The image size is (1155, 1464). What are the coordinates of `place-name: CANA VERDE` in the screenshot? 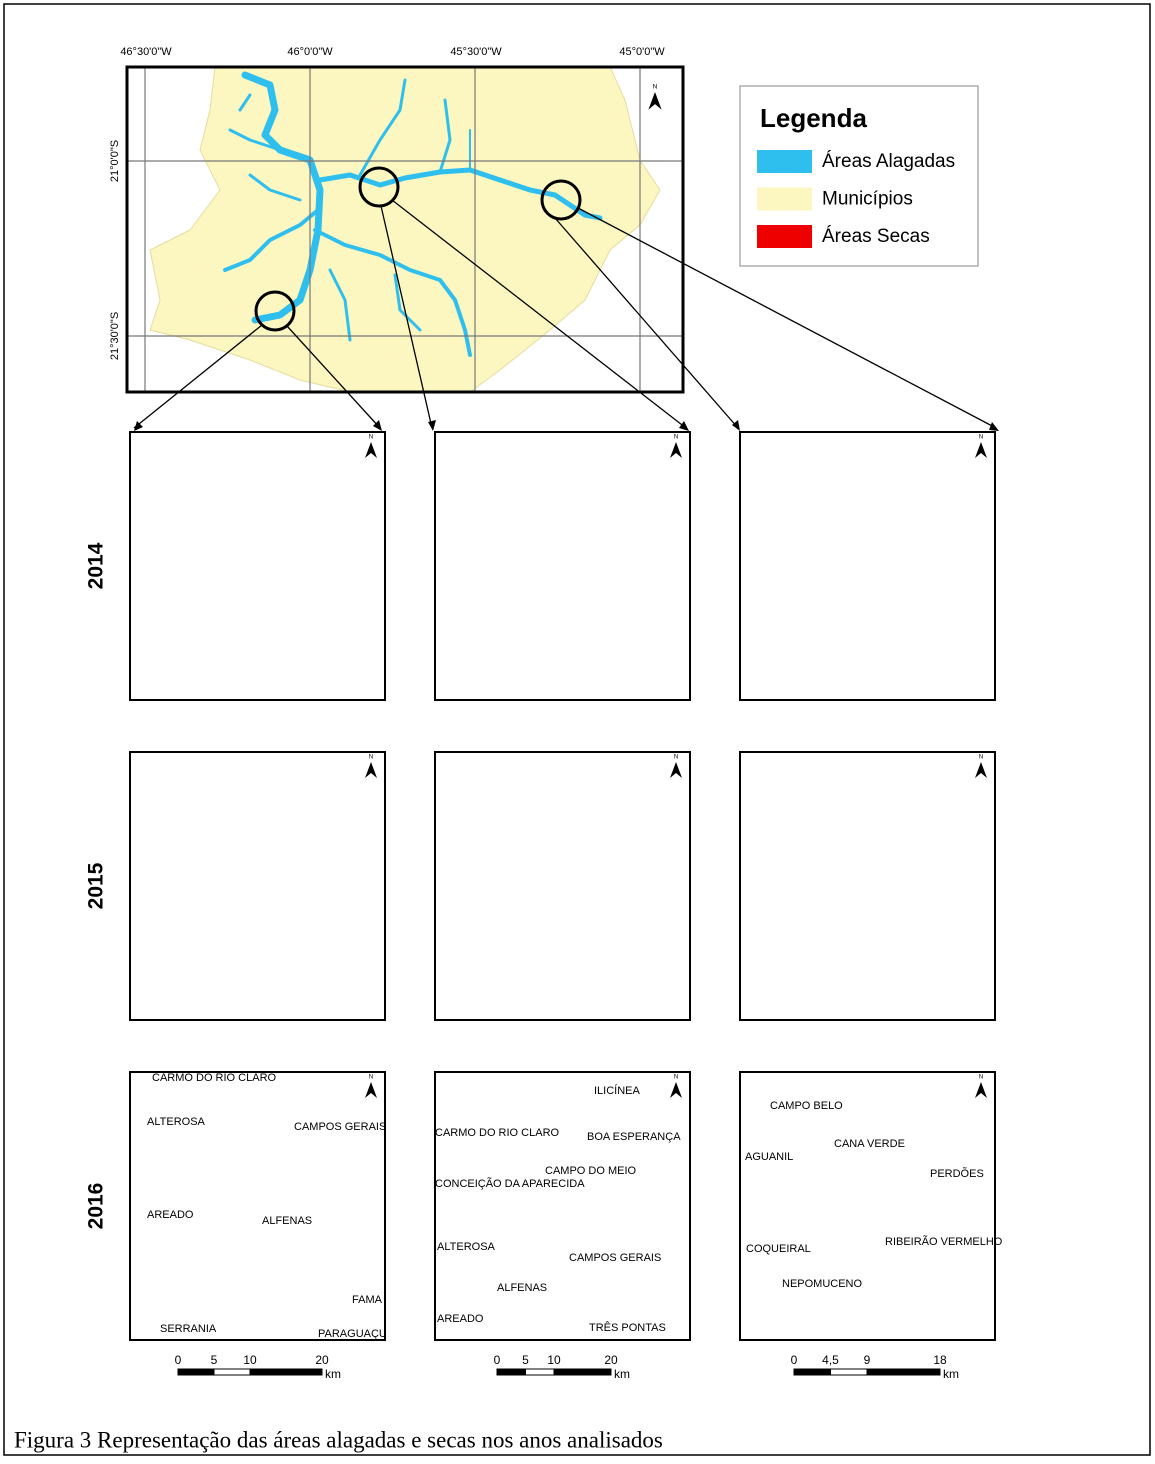 It's located at (869, 1144).